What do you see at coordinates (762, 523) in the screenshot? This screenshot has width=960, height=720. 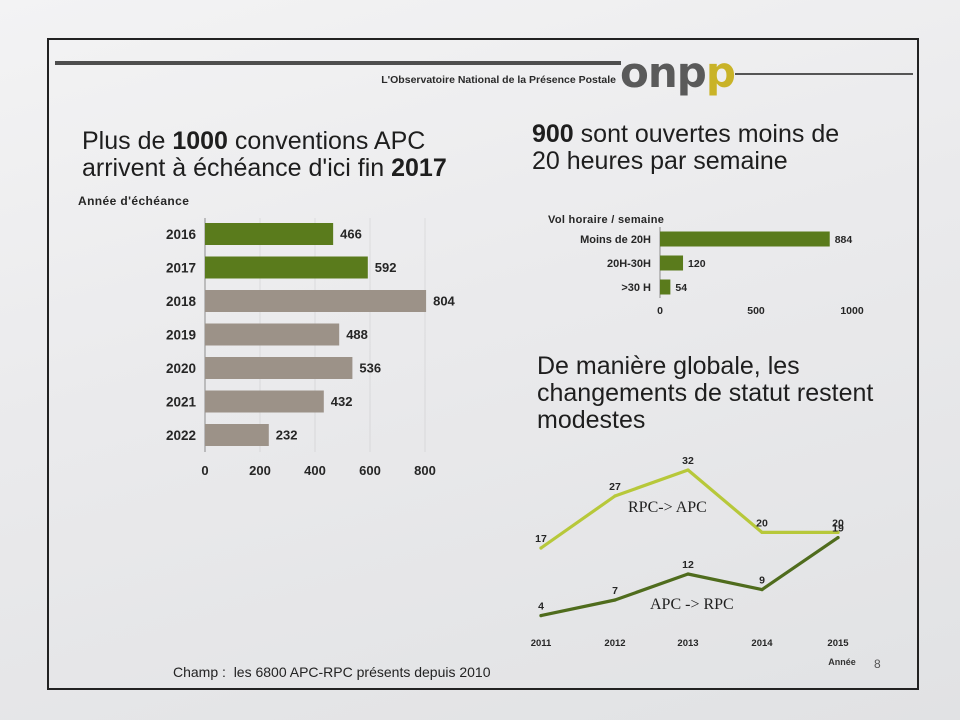 I see `data-label-rpc-apc-2014: 20` at bounding box center [762, 523].